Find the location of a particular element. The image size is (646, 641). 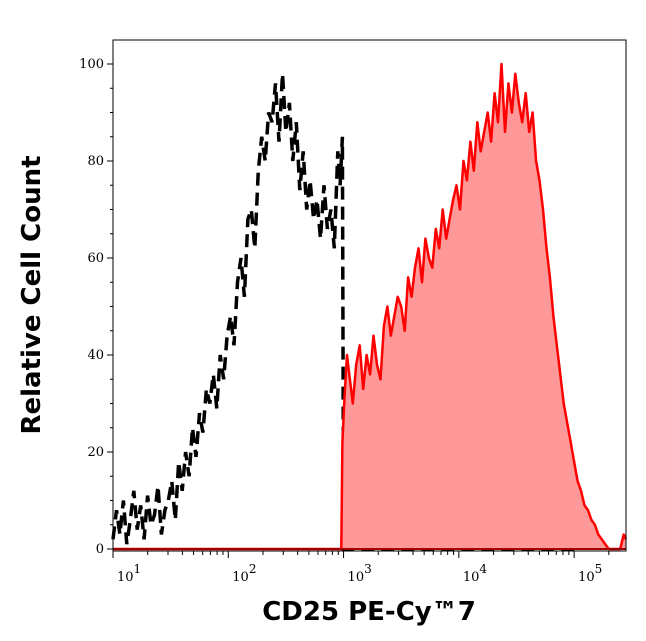

x-tick-label: 10⁵ is located at coordinates (590, 573).